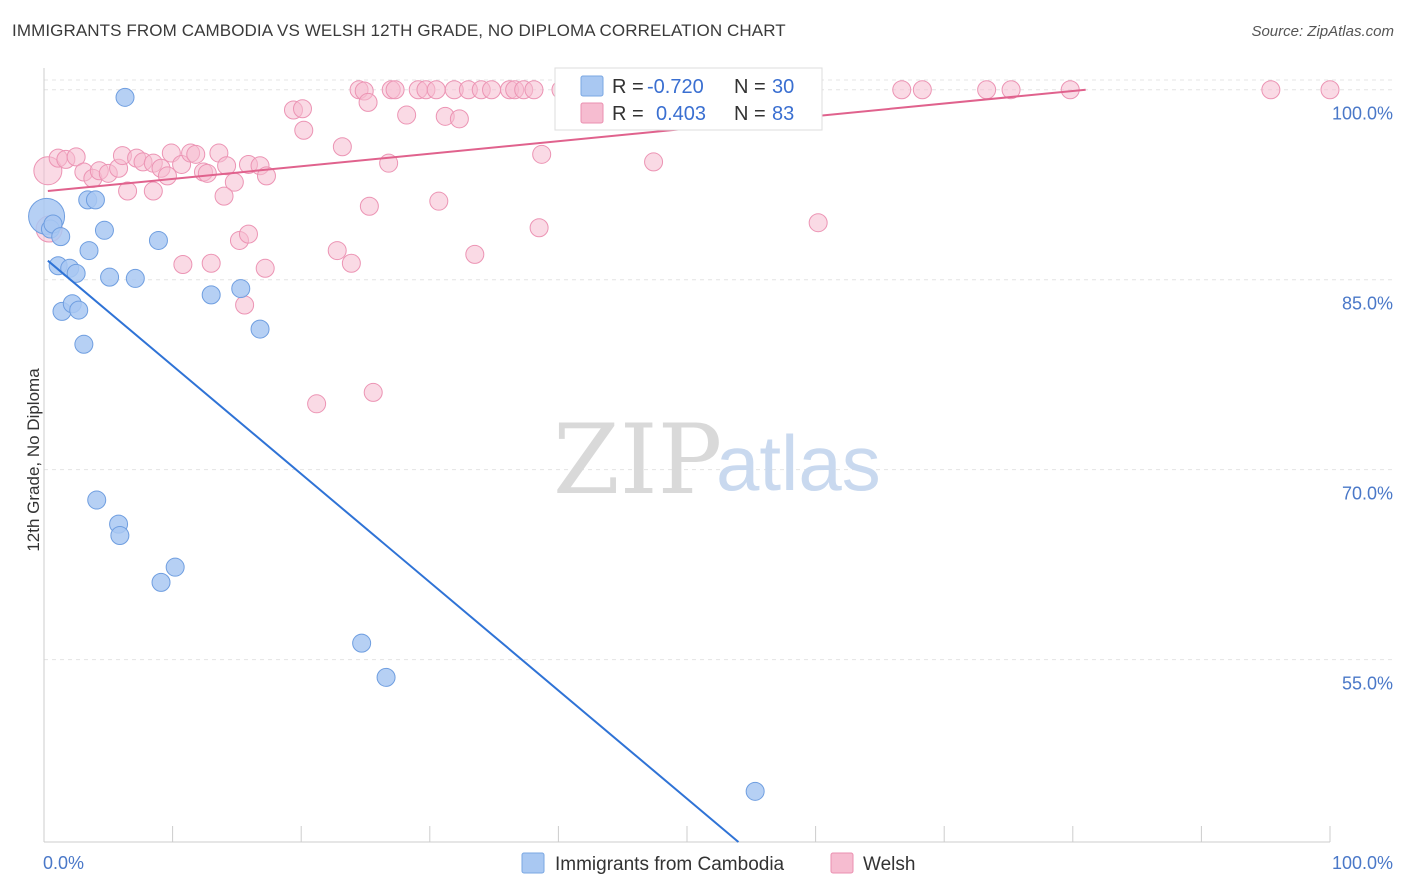 This screenshot has width=1406, height=892. Describe the element at coordinates (1367, 684) in the screenshot. I see `y-tick-label: 55.0%` at that location.